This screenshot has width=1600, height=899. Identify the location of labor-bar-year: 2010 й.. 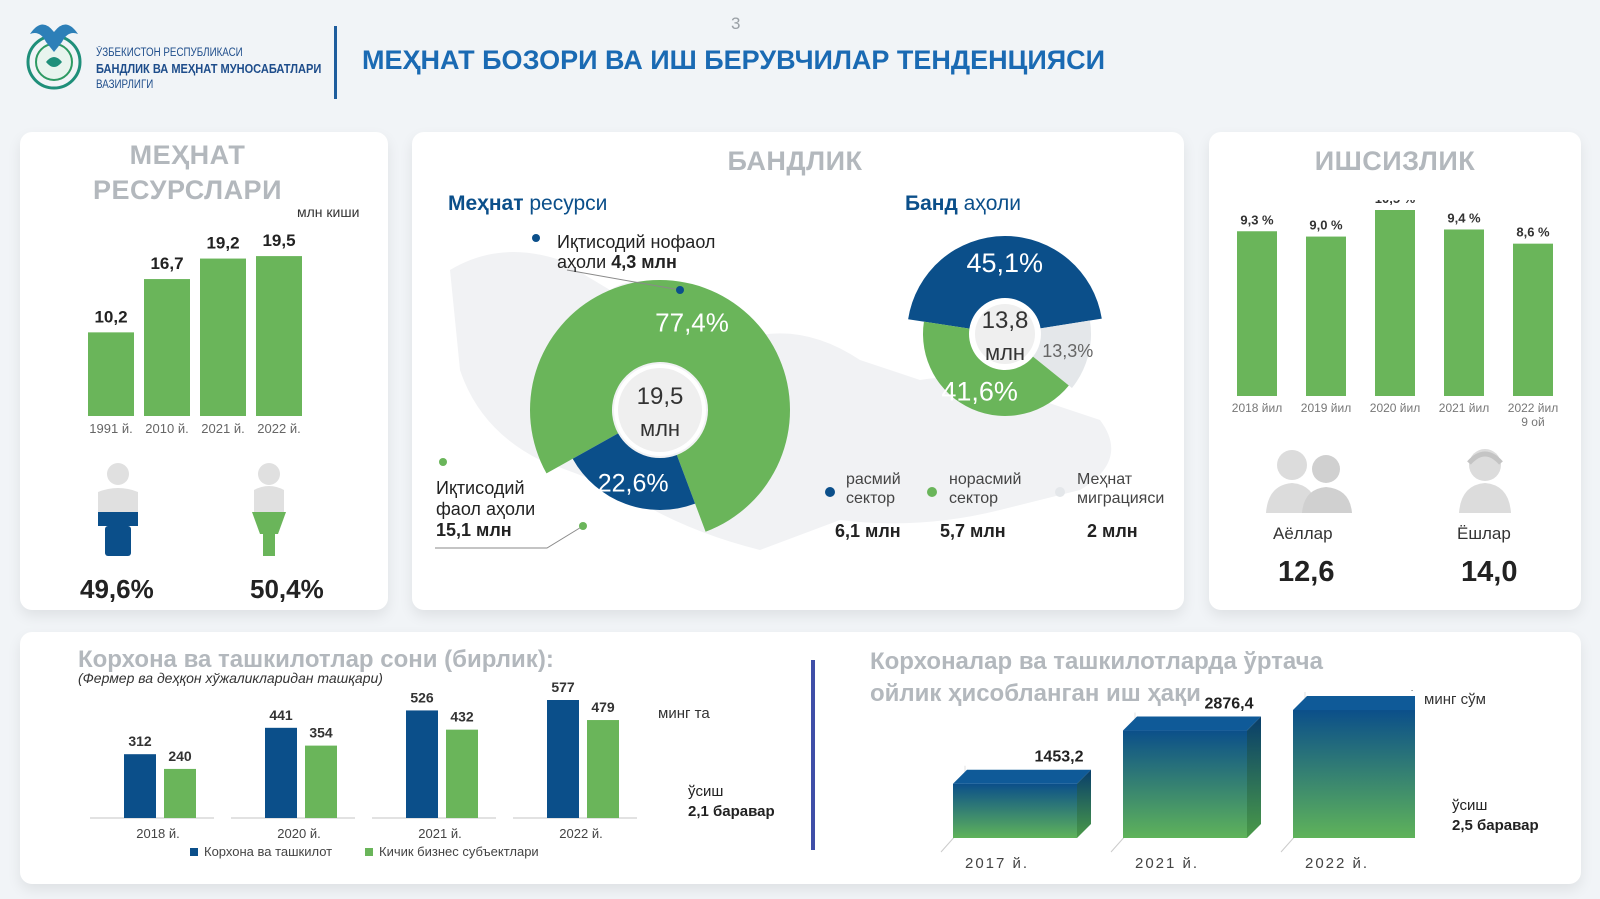
(166, 428).